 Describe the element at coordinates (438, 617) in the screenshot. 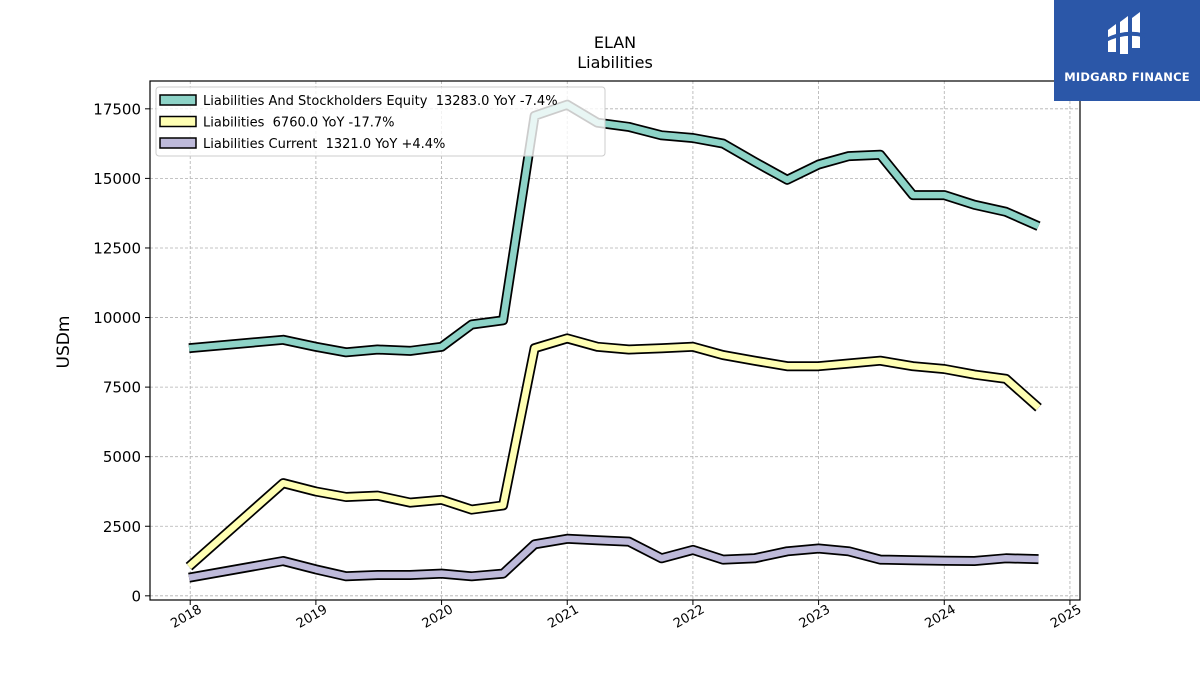

I see `x-tick-label: 2020` at that location.